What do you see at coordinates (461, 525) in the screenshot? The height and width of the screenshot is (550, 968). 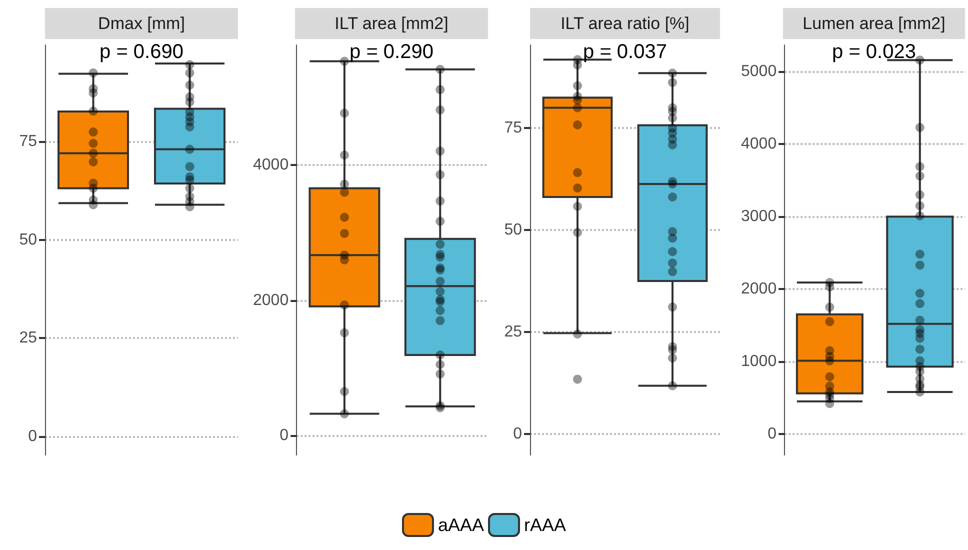 I see `legend-label: aAAA` at bounding box center [461, 525].